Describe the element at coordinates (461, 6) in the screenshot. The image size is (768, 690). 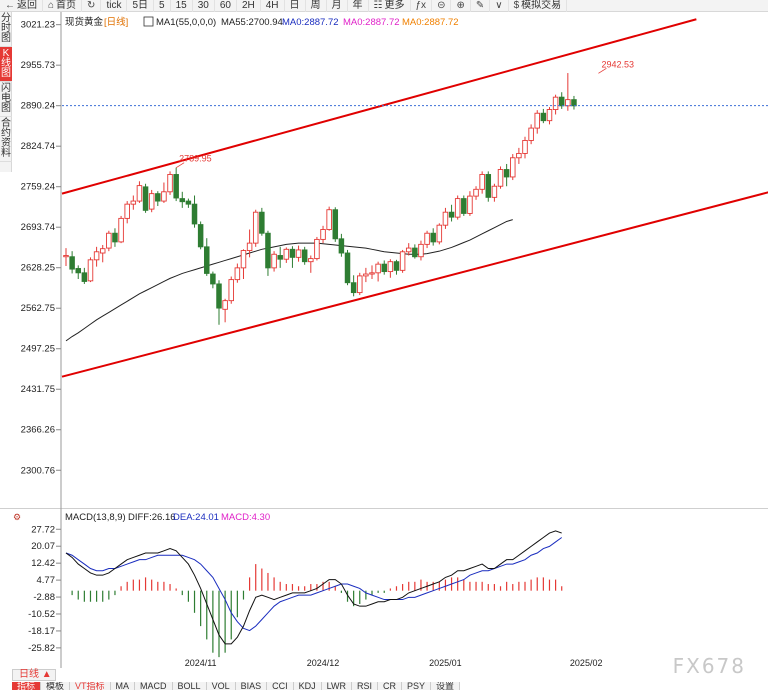
I see `zoom-in-button: ⊕` at that location.